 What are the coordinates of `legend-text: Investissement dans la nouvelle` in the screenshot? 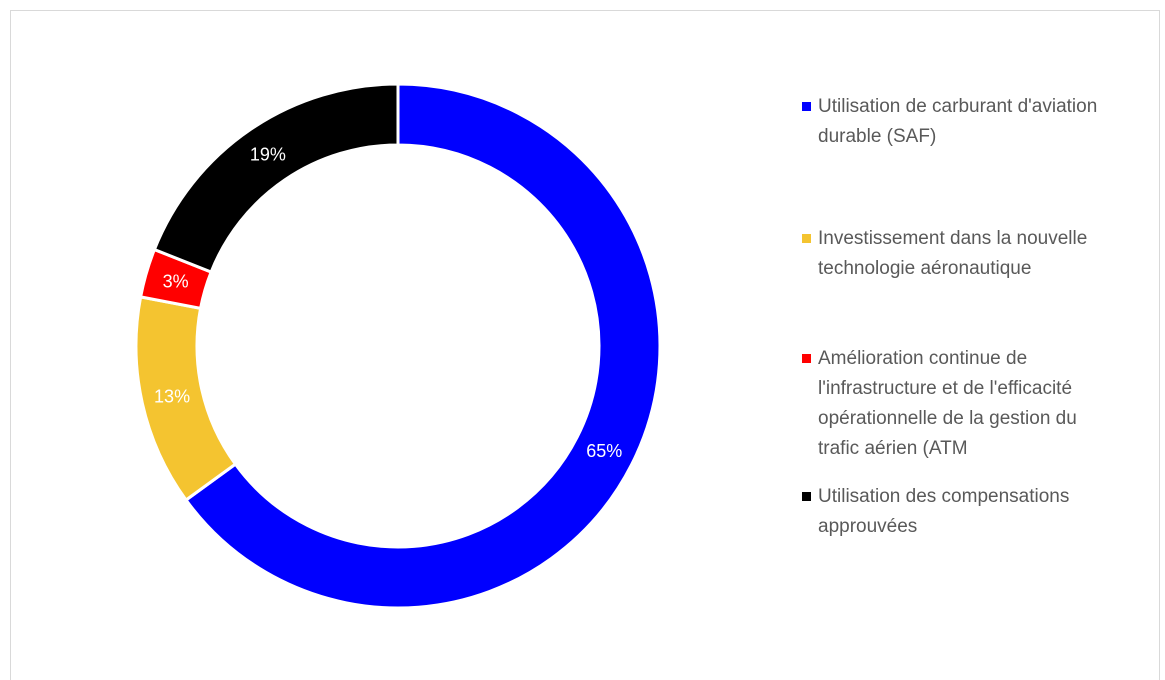 It's located at (953, 238).